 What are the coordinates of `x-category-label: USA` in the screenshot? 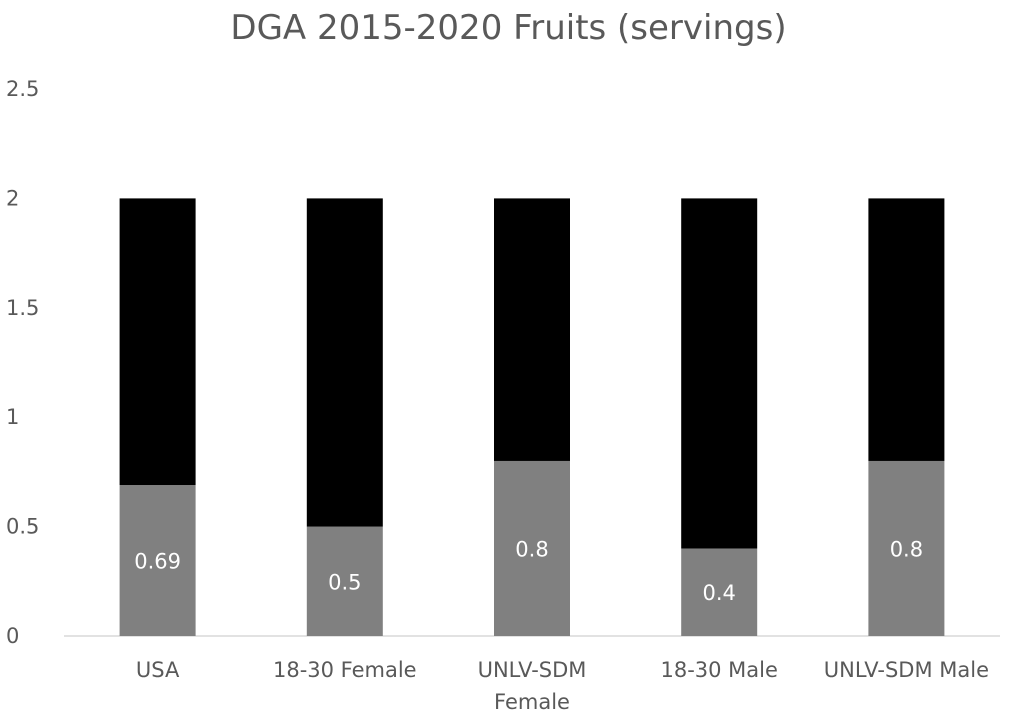 It's located at (158, 670).